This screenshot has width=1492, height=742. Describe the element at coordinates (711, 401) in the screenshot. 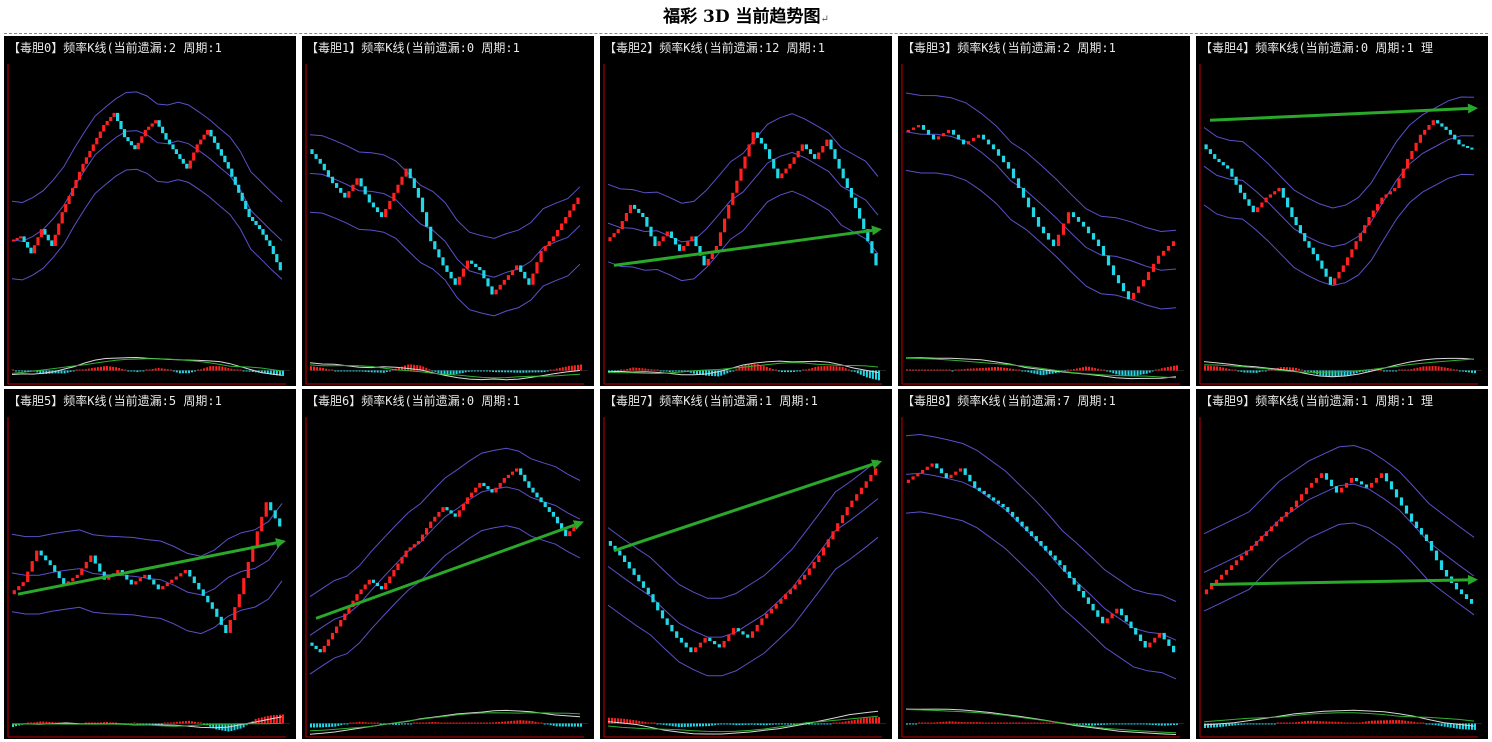

I see `chart-title: 【毒胆7】频率K线(当前遗漏:1 周期:1` at that location.